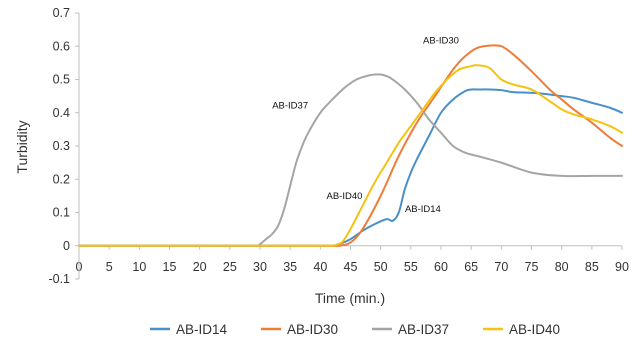  Describe the element at coordinates (61, 113) in the screenshot. I see `y-tick-label: 0.4` at that location.